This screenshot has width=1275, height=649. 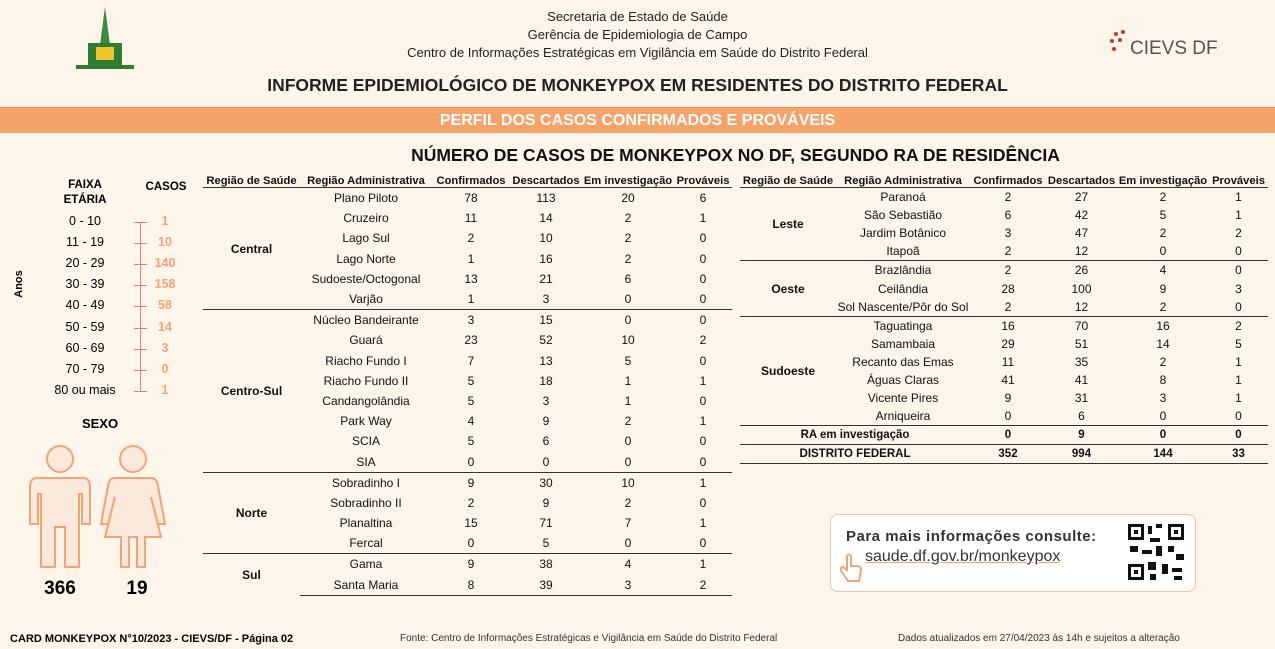 I want to click on ra-cell: Recanto das Emas, so click(x=903, y=361).